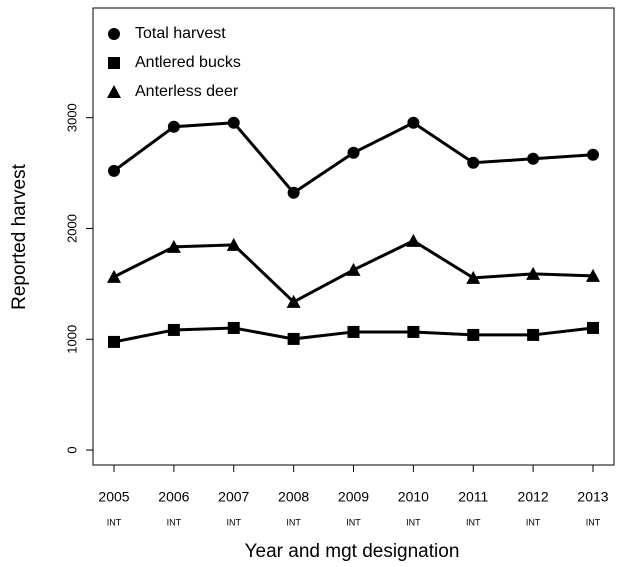 This screenshot has height=567, width=620. What do you see at coordinates (71, 117) in the screenshot?
I see `y-tick-label: 3000` at bounding box center [71, 117].